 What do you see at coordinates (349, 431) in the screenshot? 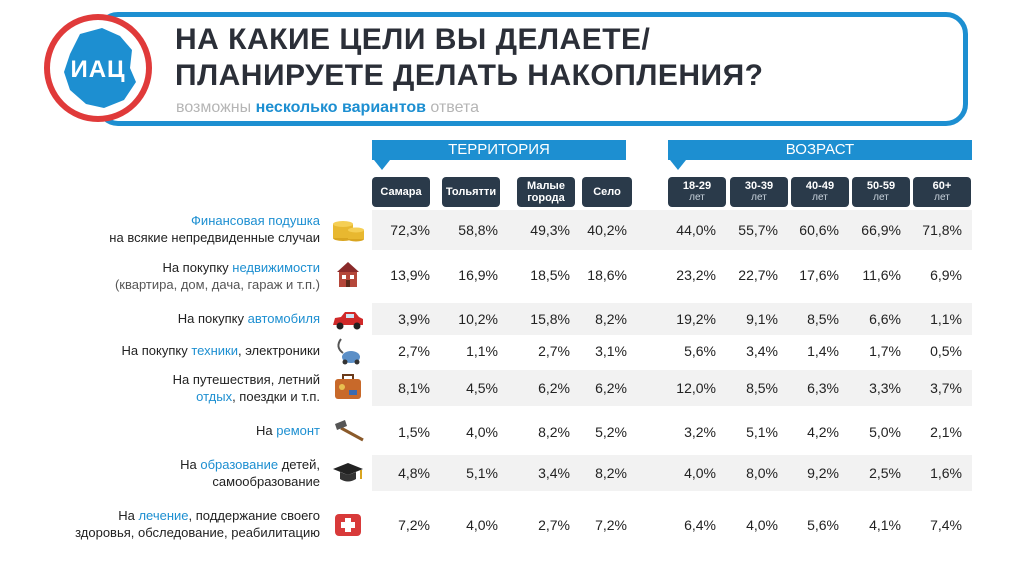
I see `hammer-icon` at bounding box center [349, 431].